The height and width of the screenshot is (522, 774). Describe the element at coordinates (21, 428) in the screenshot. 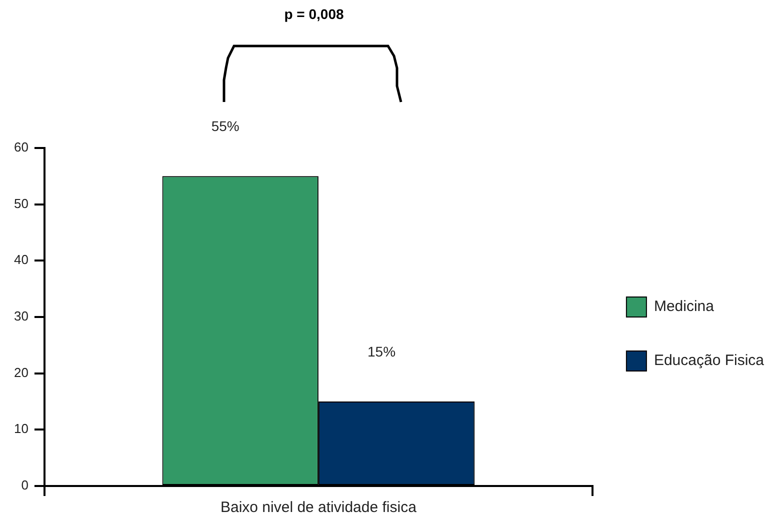

I see `y-tick-label: 10` at that location.